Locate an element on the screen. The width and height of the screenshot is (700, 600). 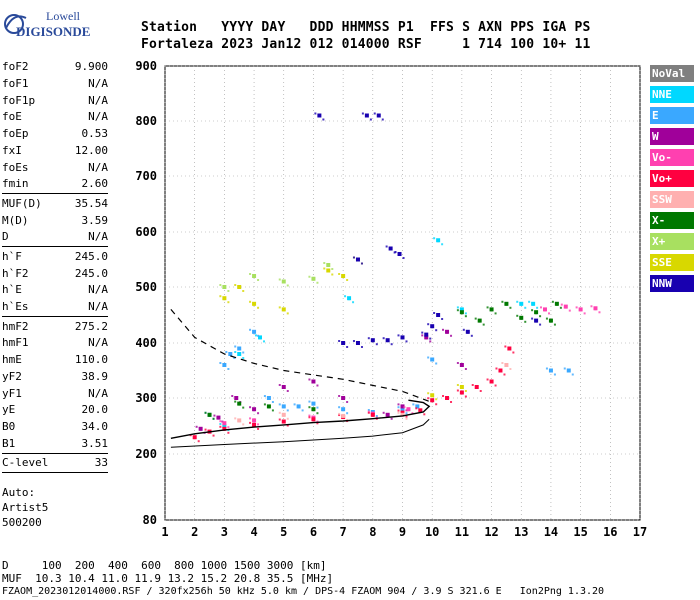
param-value: 12.00 is located at coordinates (91, 150).